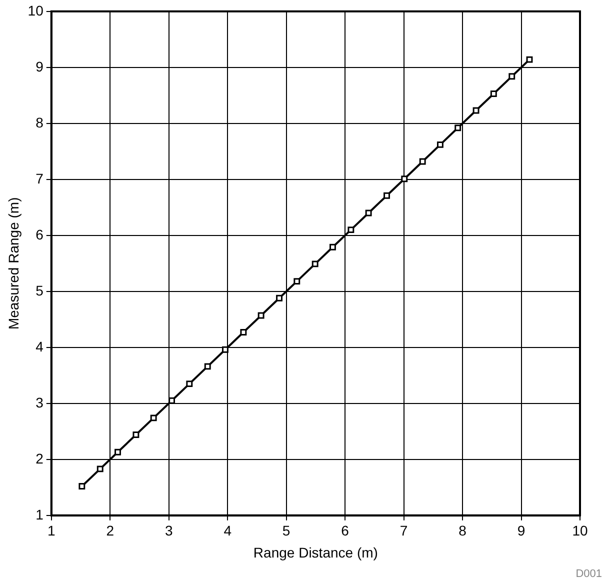 The image size is (608, 584). Describe the element at coordinates (580, 530) in the screenshot. I see `x-tick-label: 10` at that location.